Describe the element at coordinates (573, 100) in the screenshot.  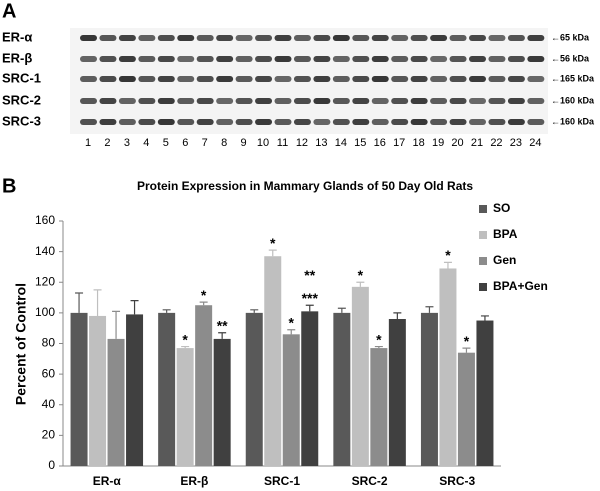
I see `kda-label: ←160 kDa` at that location.